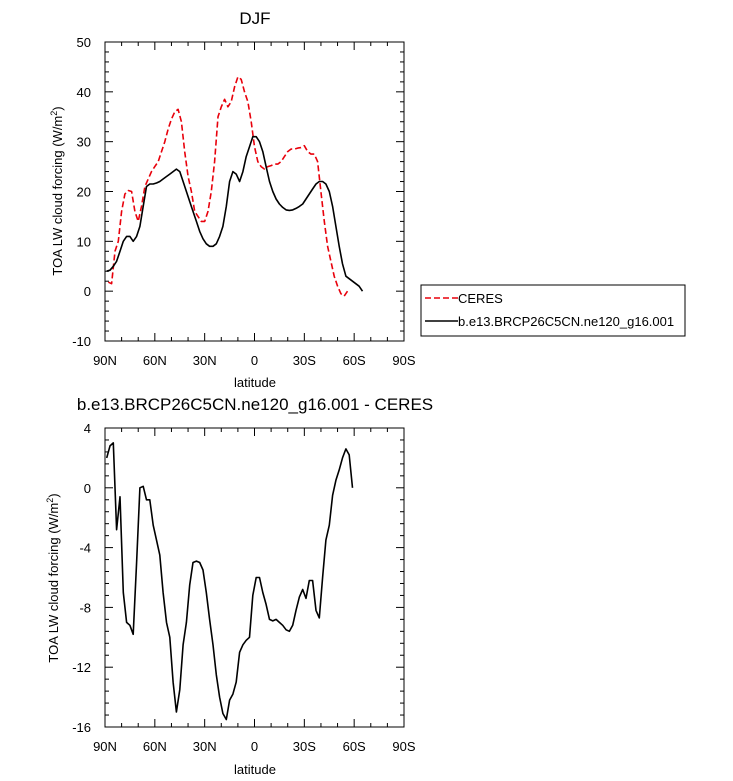 This screenshot has height=781, width=733. Describe the element at coordinates (480, 298) in the screenshot. I see `legend-label-ceres: CERES` at that location.